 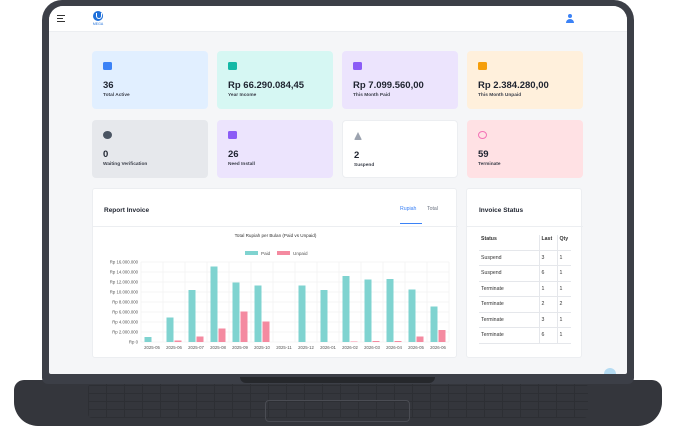 I want to click on x-tick-label: 2025-09, so click(x=240, y=347).